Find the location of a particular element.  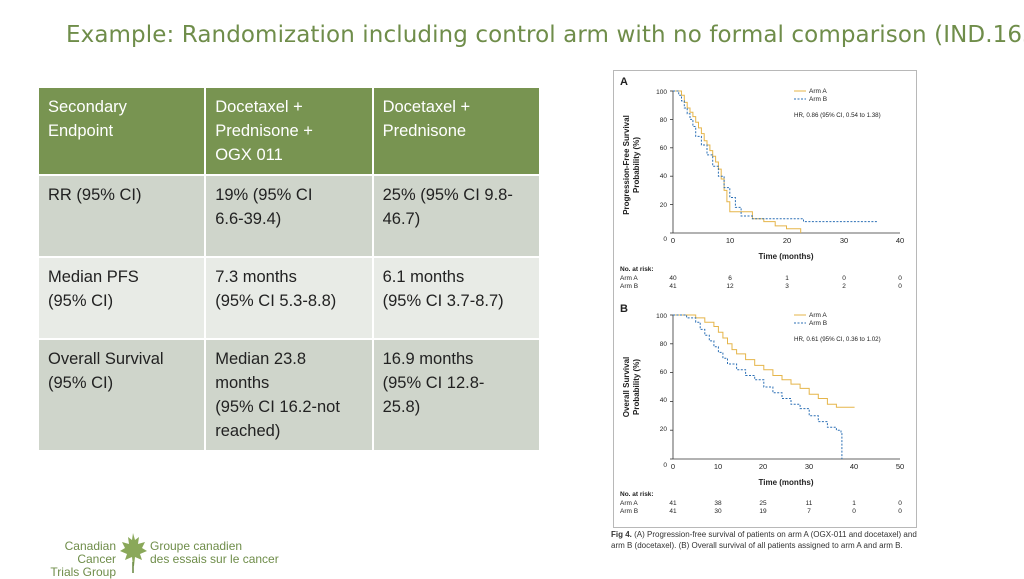

panel-a-risk-value: 40 is located at coordinates (673, 278).